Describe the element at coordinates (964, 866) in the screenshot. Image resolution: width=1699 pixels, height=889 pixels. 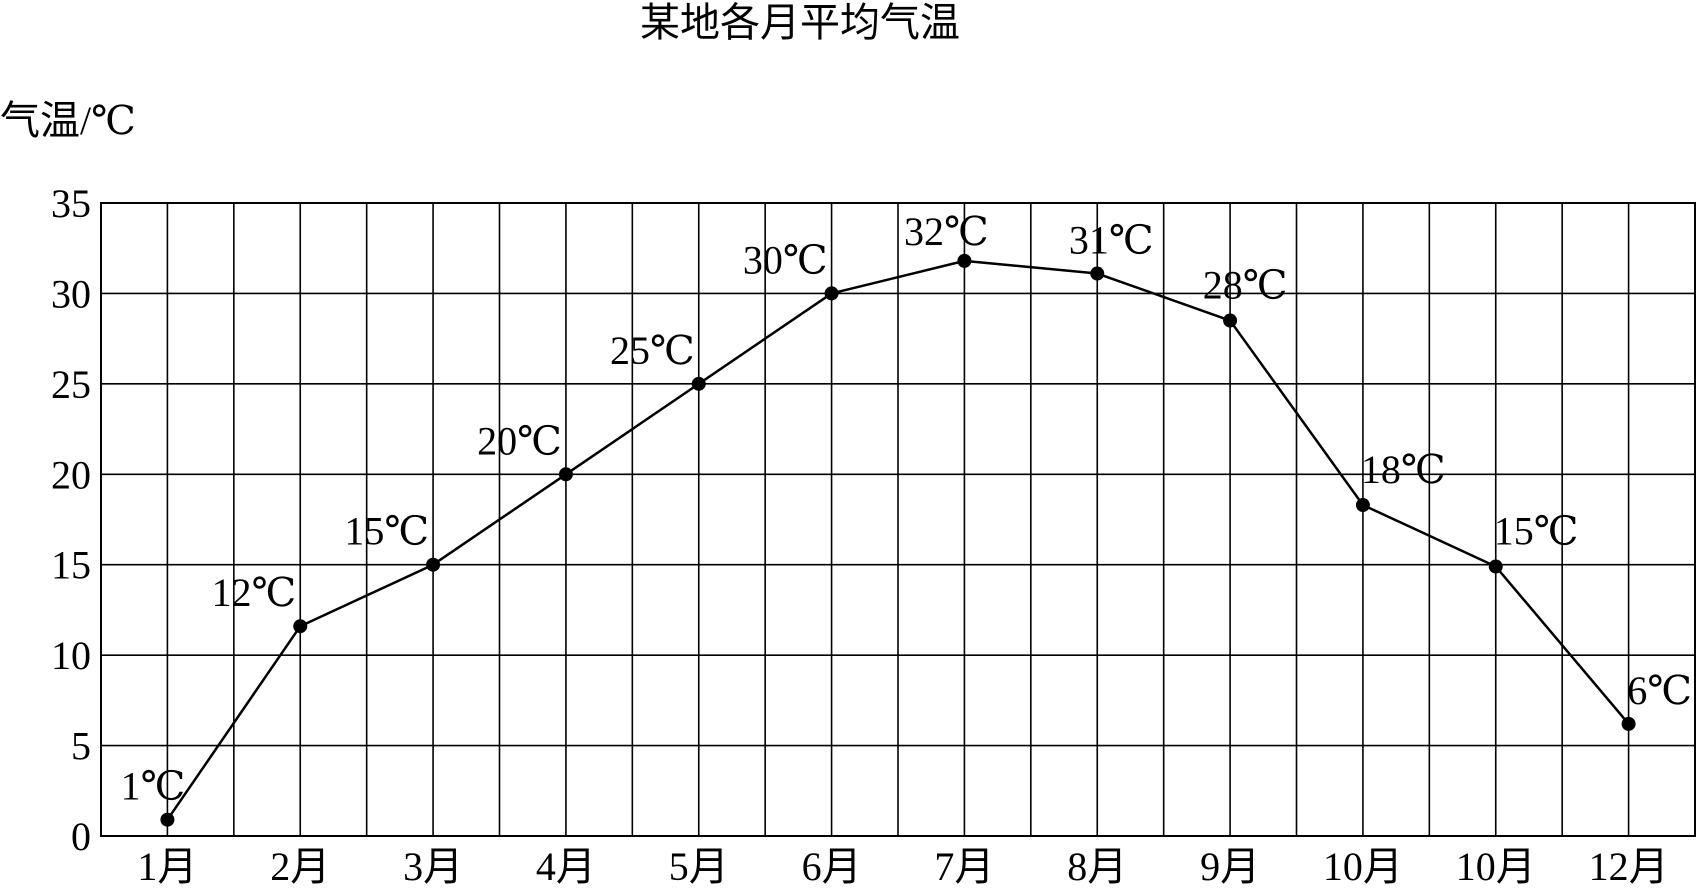
I see `x-tick-label: 7月` at that location.